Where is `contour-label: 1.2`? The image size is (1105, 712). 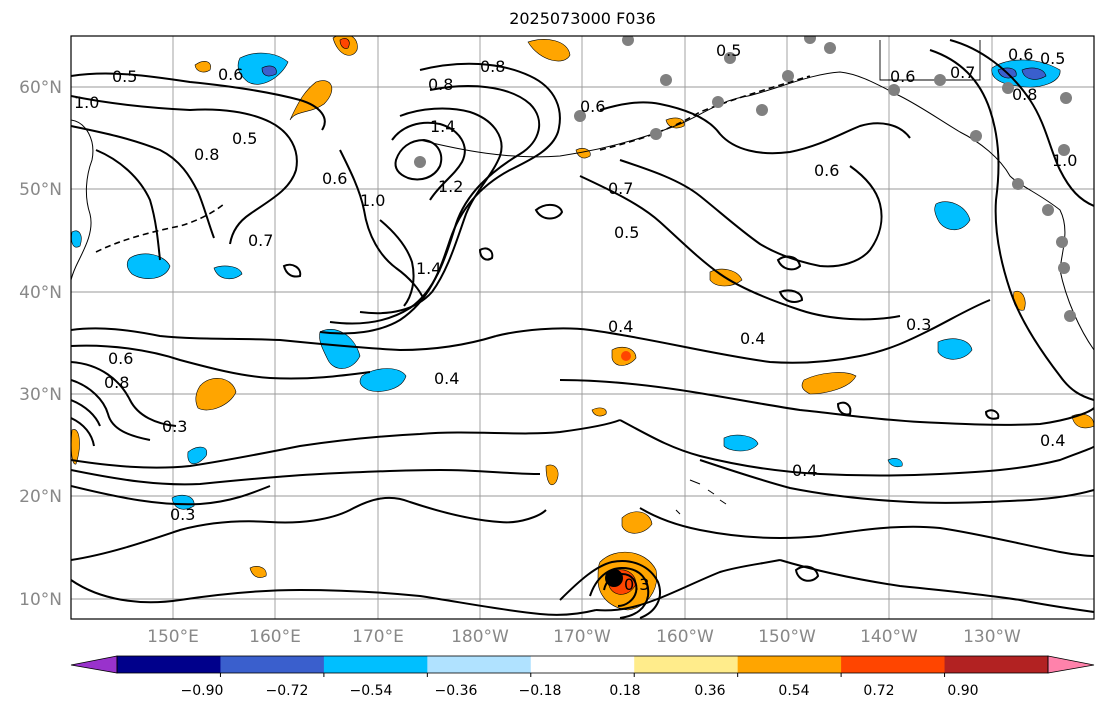 contour-label: 1.2 is located at coordinates (450, 186).